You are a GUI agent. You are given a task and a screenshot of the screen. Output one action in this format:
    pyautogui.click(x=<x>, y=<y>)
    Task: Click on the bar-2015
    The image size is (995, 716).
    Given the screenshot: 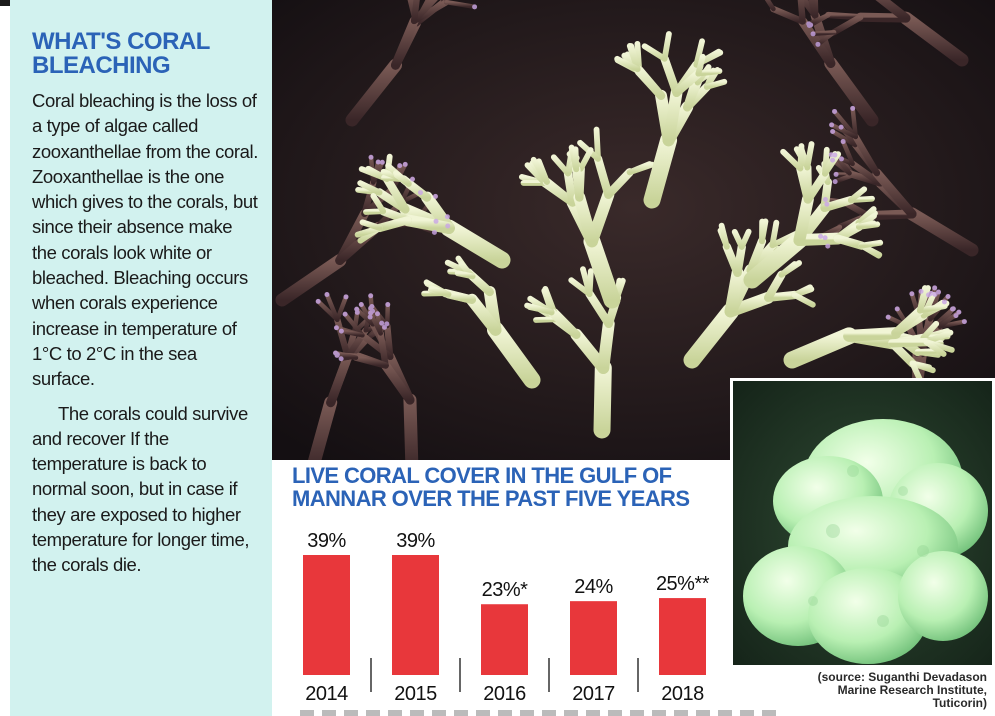 What is the action you would take?
    pyautogui.click(x=415, y=615)
    